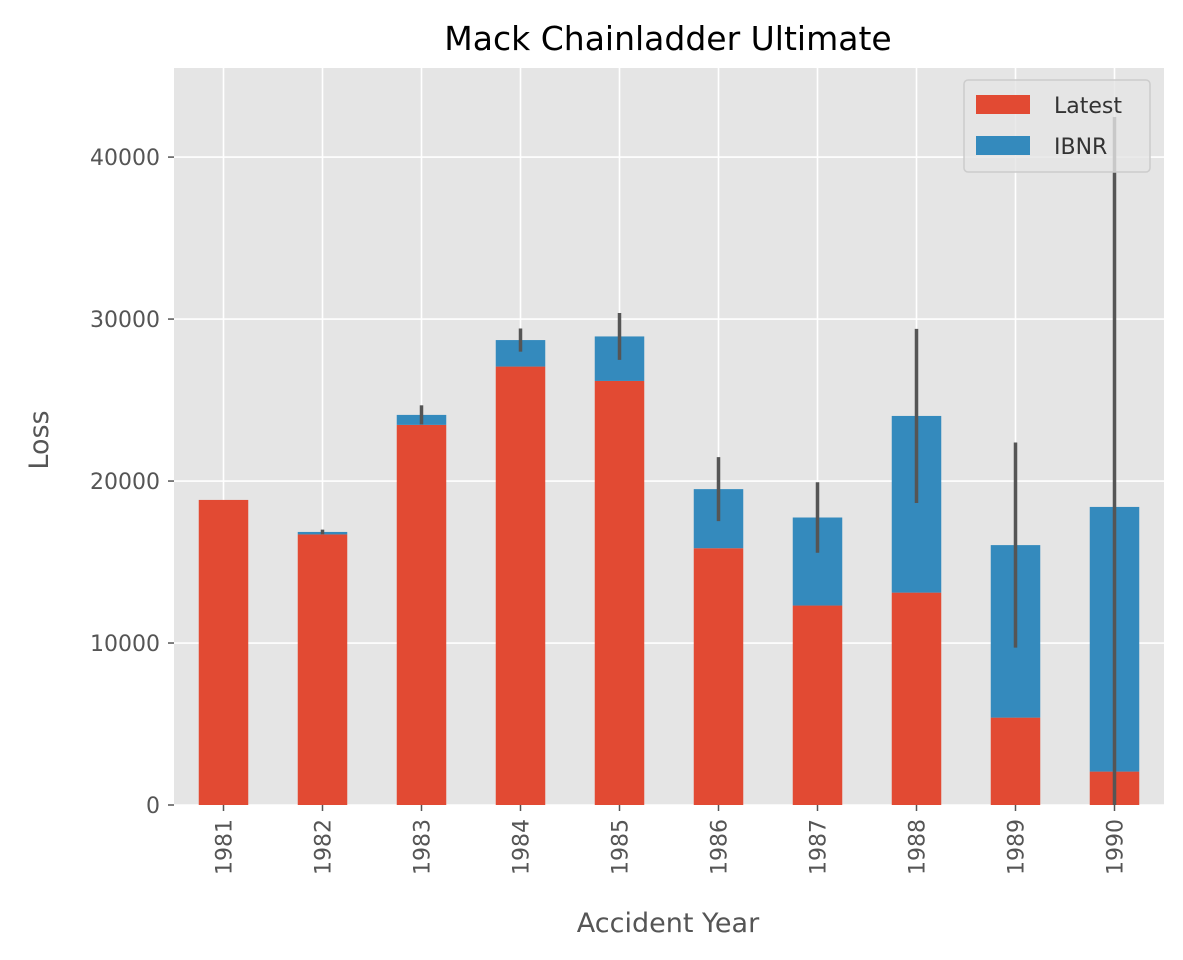 Image resolution: width=1183 pixels, height=960 pixels. I want to click on legend: Latest IBNR, so click(1057, 126).